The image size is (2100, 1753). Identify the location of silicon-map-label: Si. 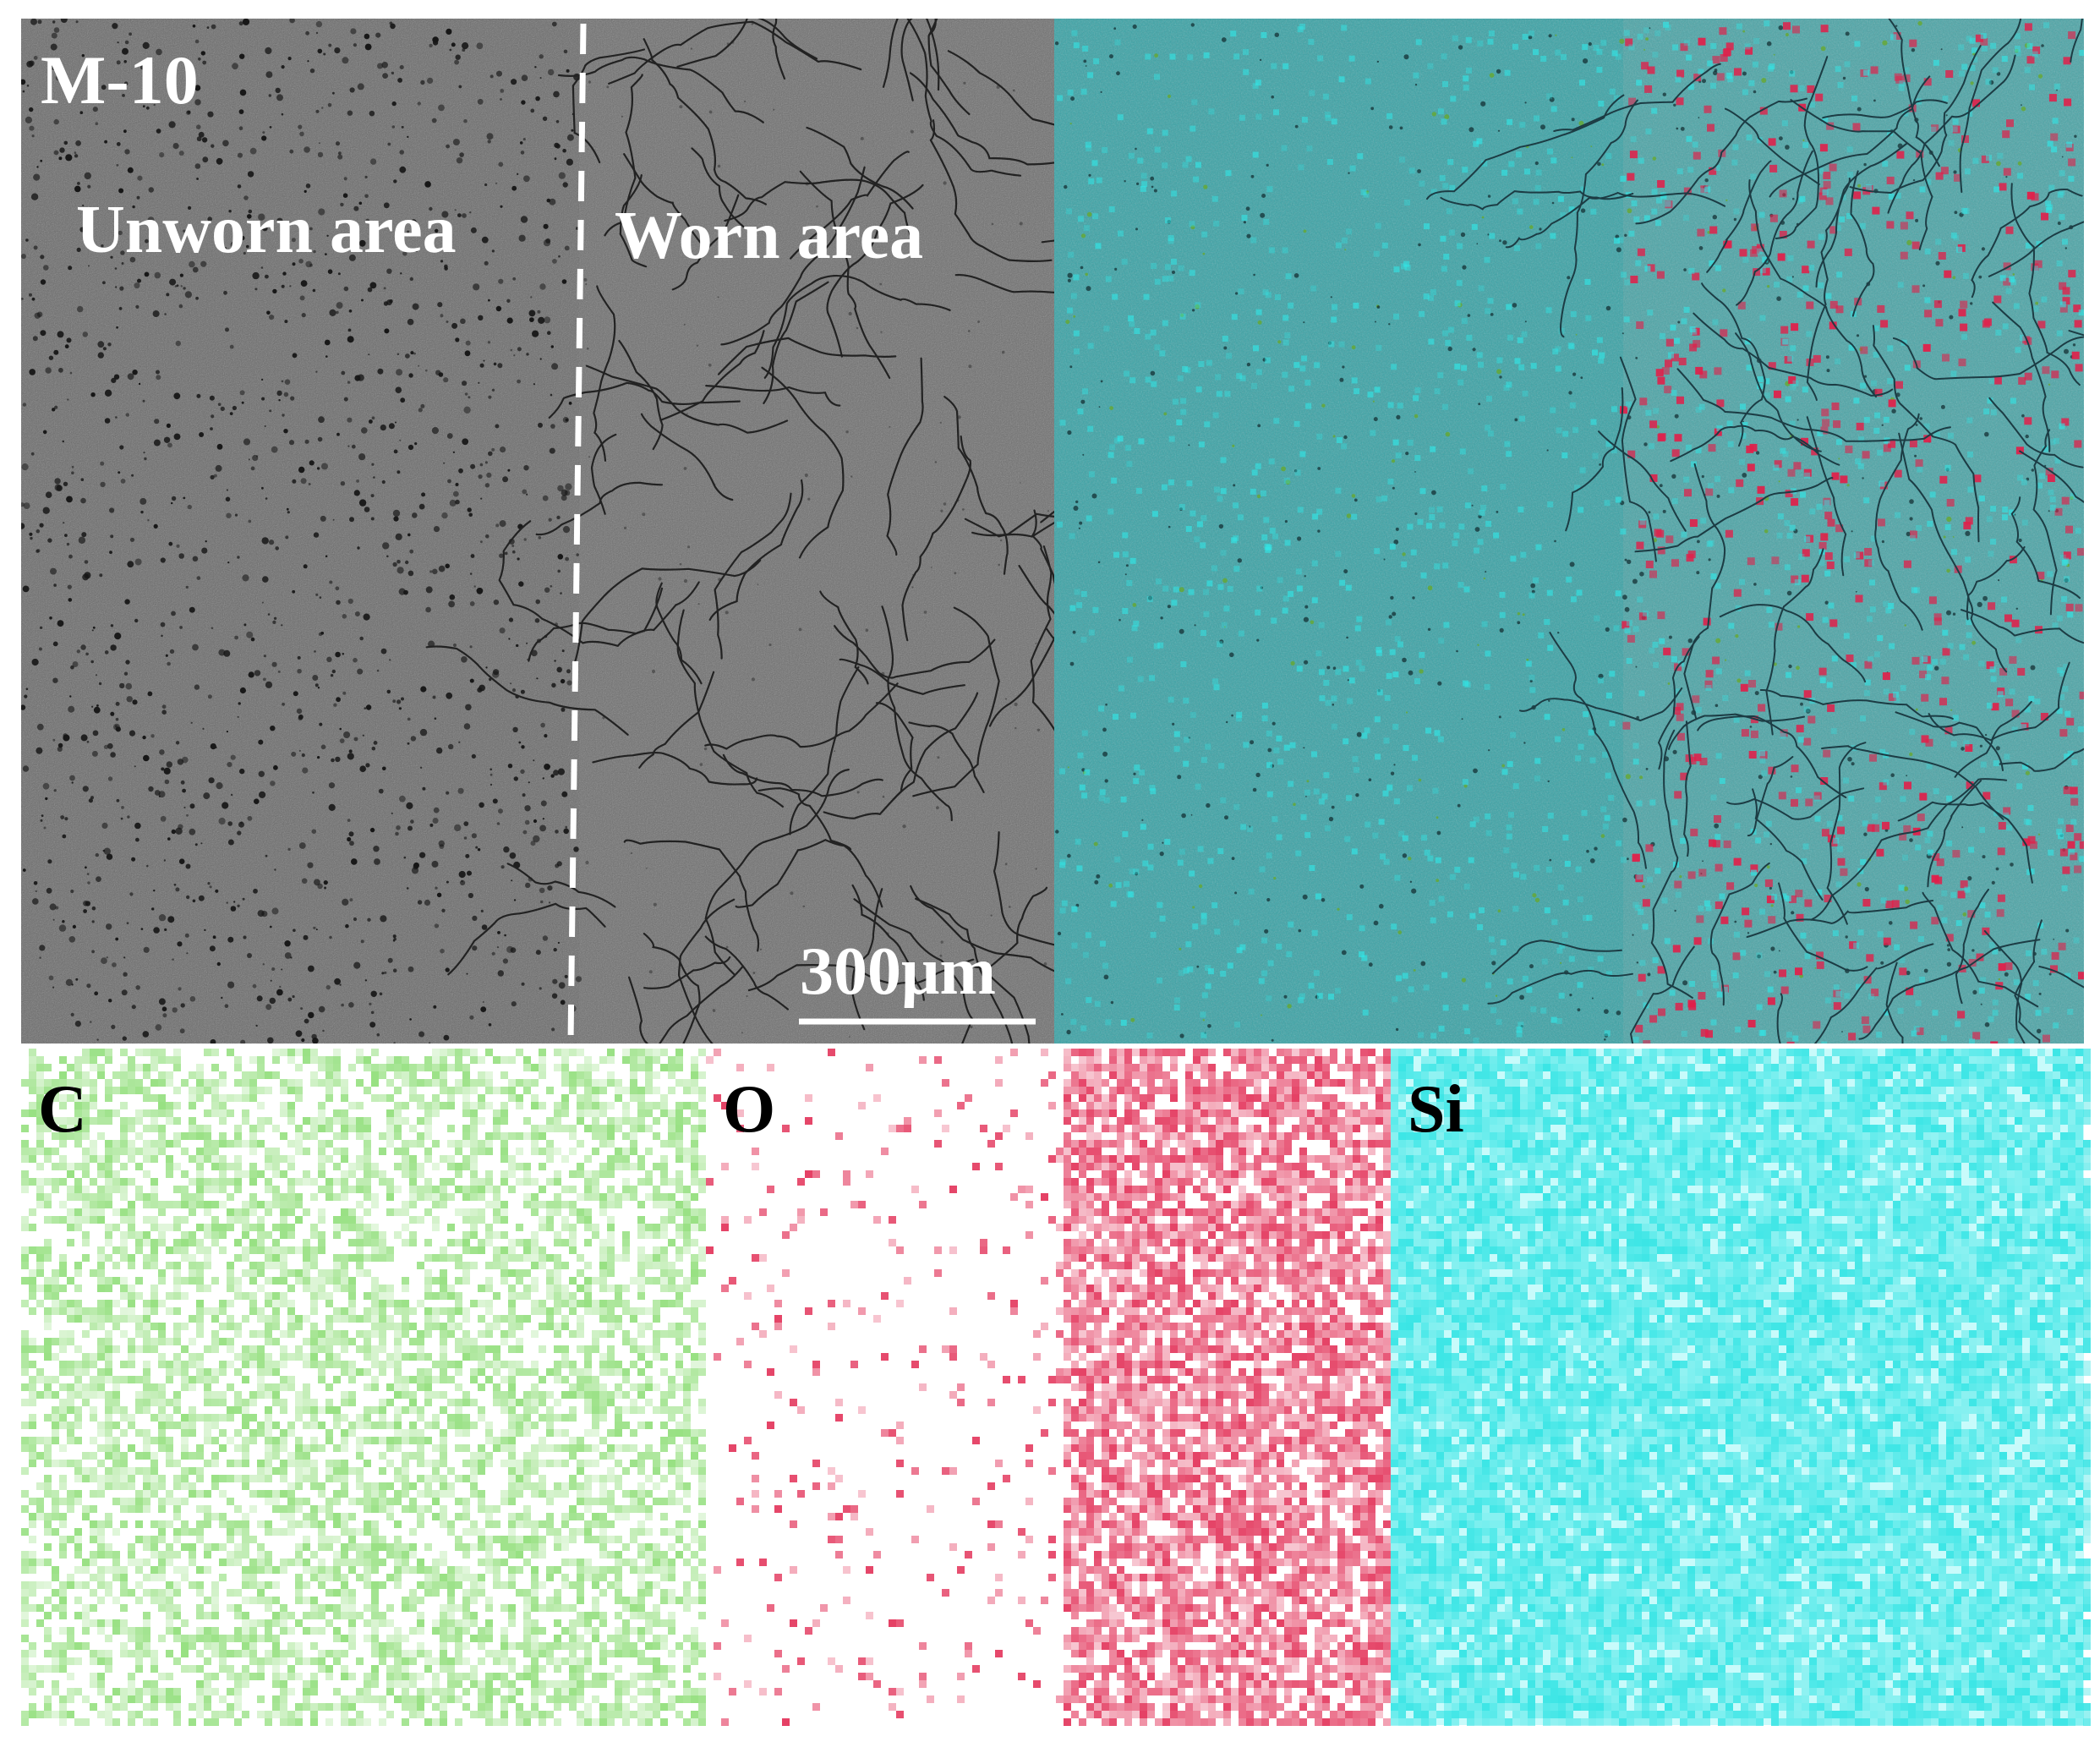
(1436, 1109).